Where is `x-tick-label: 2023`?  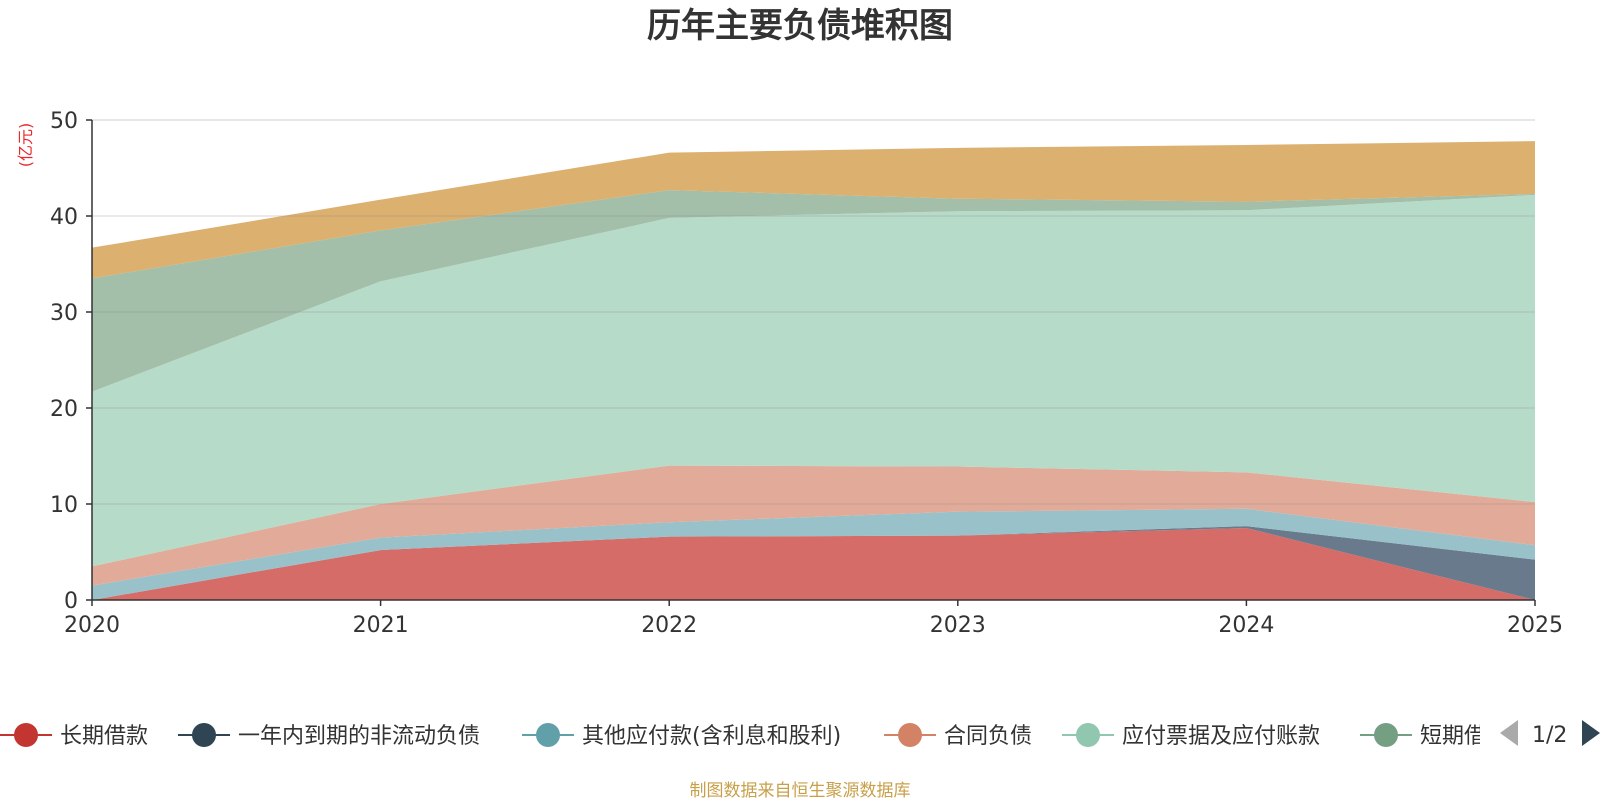
x-tick-label: 2023 is located at coordinates (958, 625).